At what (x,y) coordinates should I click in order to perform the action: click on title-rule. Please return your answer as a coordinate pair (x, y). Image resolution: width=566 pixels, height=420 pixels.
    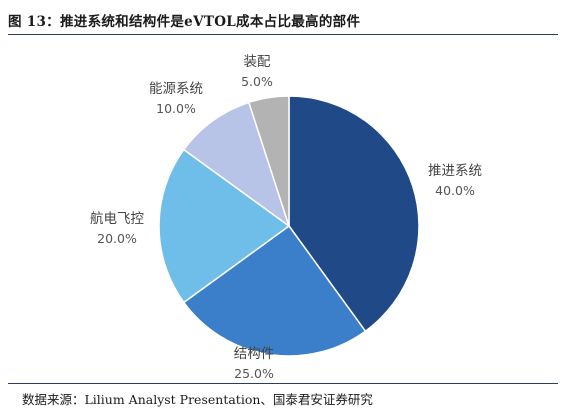
    Looking at the image, I should click on (283, 34).